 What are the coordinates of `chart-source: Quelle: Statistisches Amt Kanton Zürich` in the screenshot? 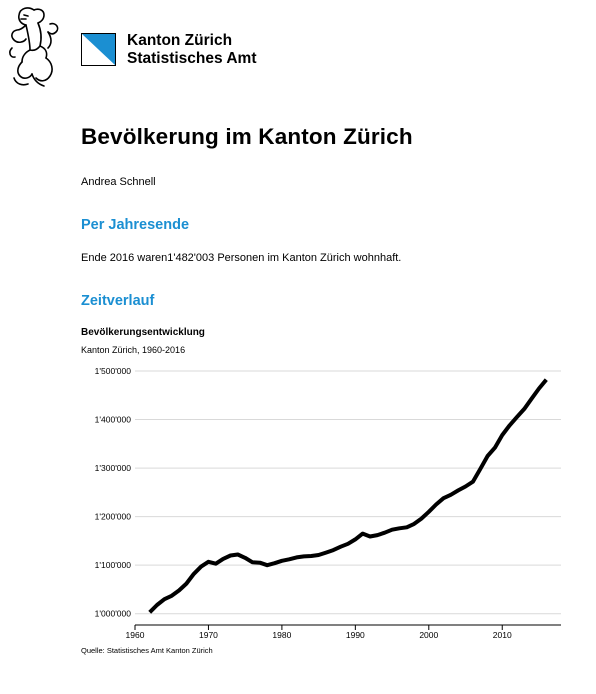 It's located at (147, 650).